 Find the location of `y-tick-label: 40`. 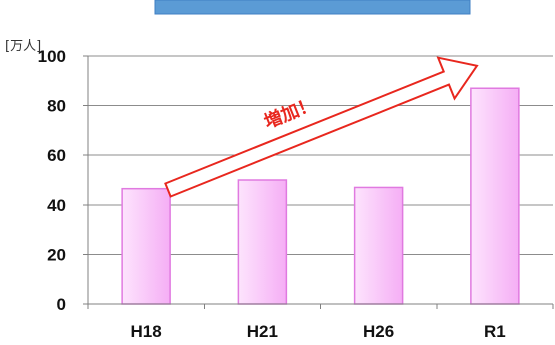

y-tick-label: 40 is located at coordinates (56, 205).